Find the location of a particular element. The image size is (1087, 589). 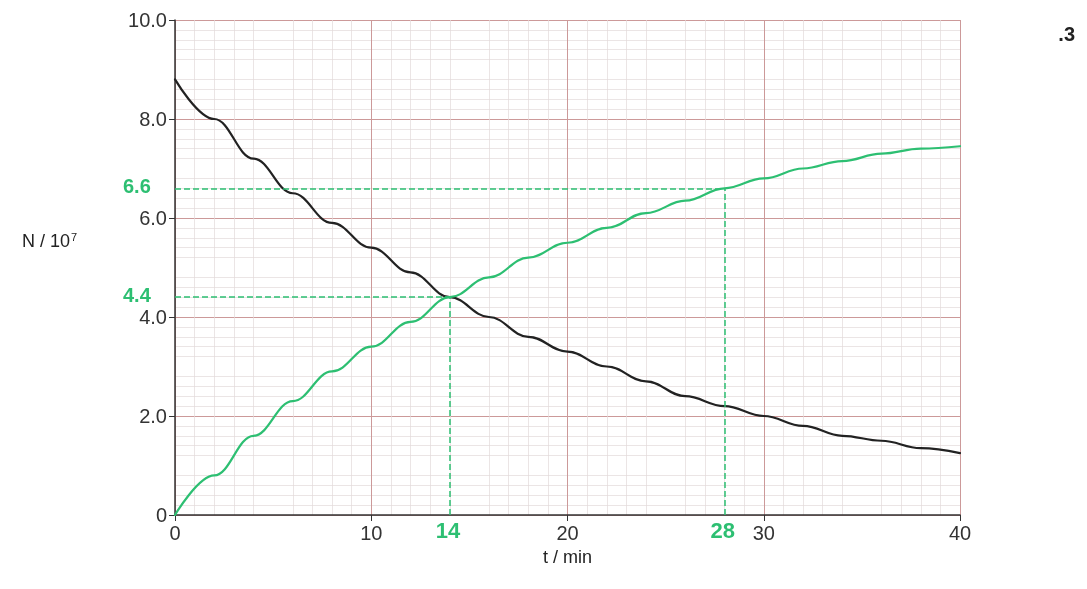

ref-line-label: 14 is located at coordinates (448, 530).